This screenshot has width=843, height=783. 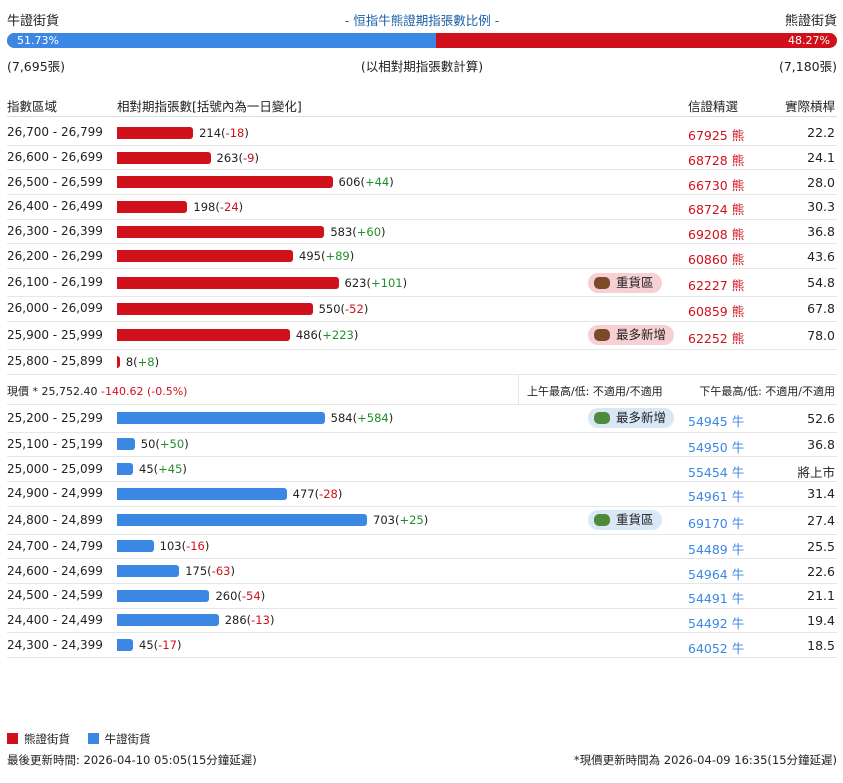 What do you see at coordinates (821, 335) in the screenshot?
I see `effective-leverage: 78.0` at bounding box center [821, 335].